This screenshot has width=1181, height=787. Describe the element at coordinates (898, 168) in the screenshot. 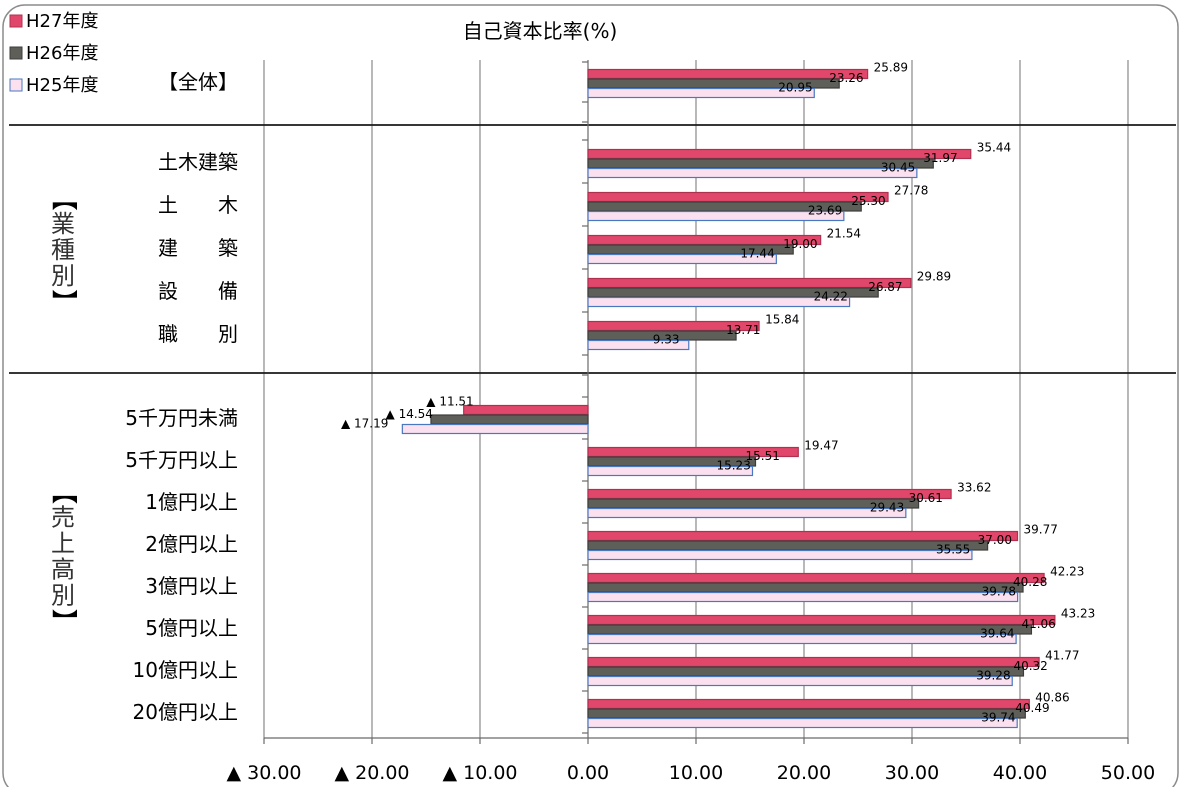

I see `data-label-g1-i0-s2: 30.45` at that location.